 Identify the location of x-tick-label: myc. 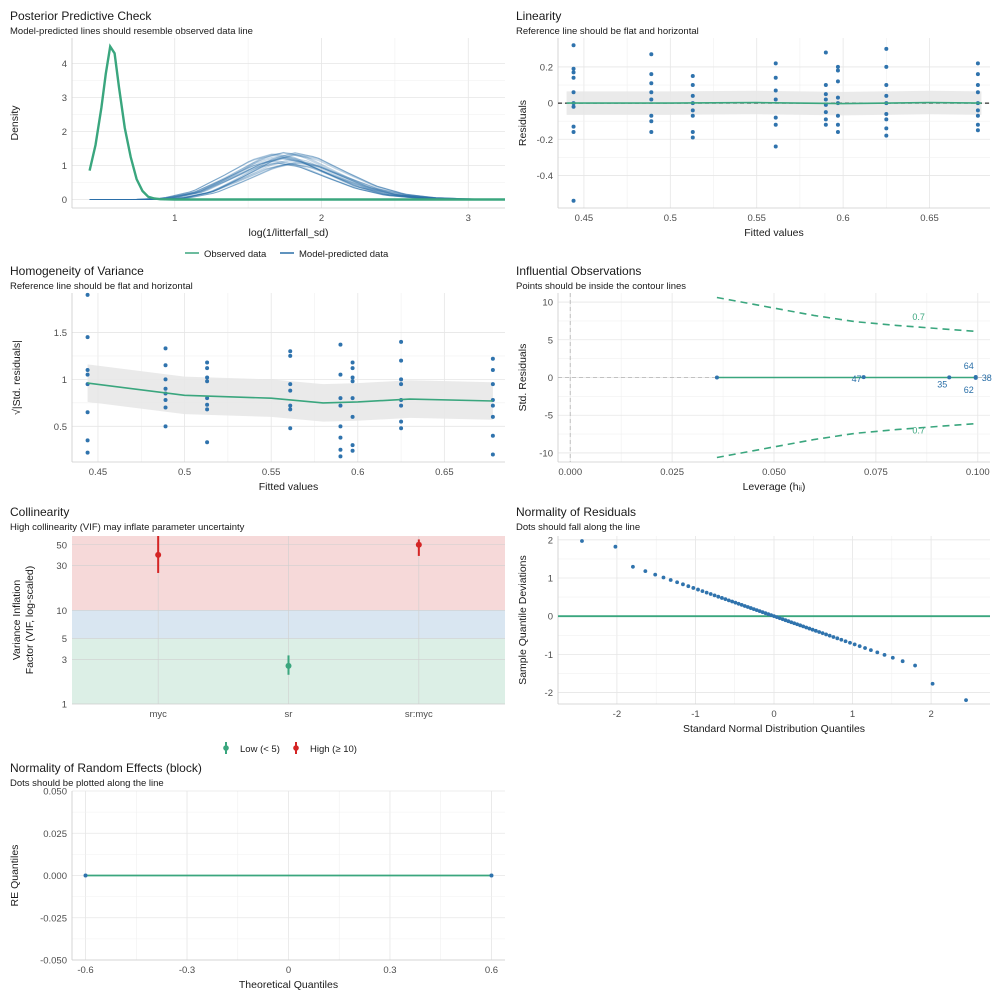
(158, 714).